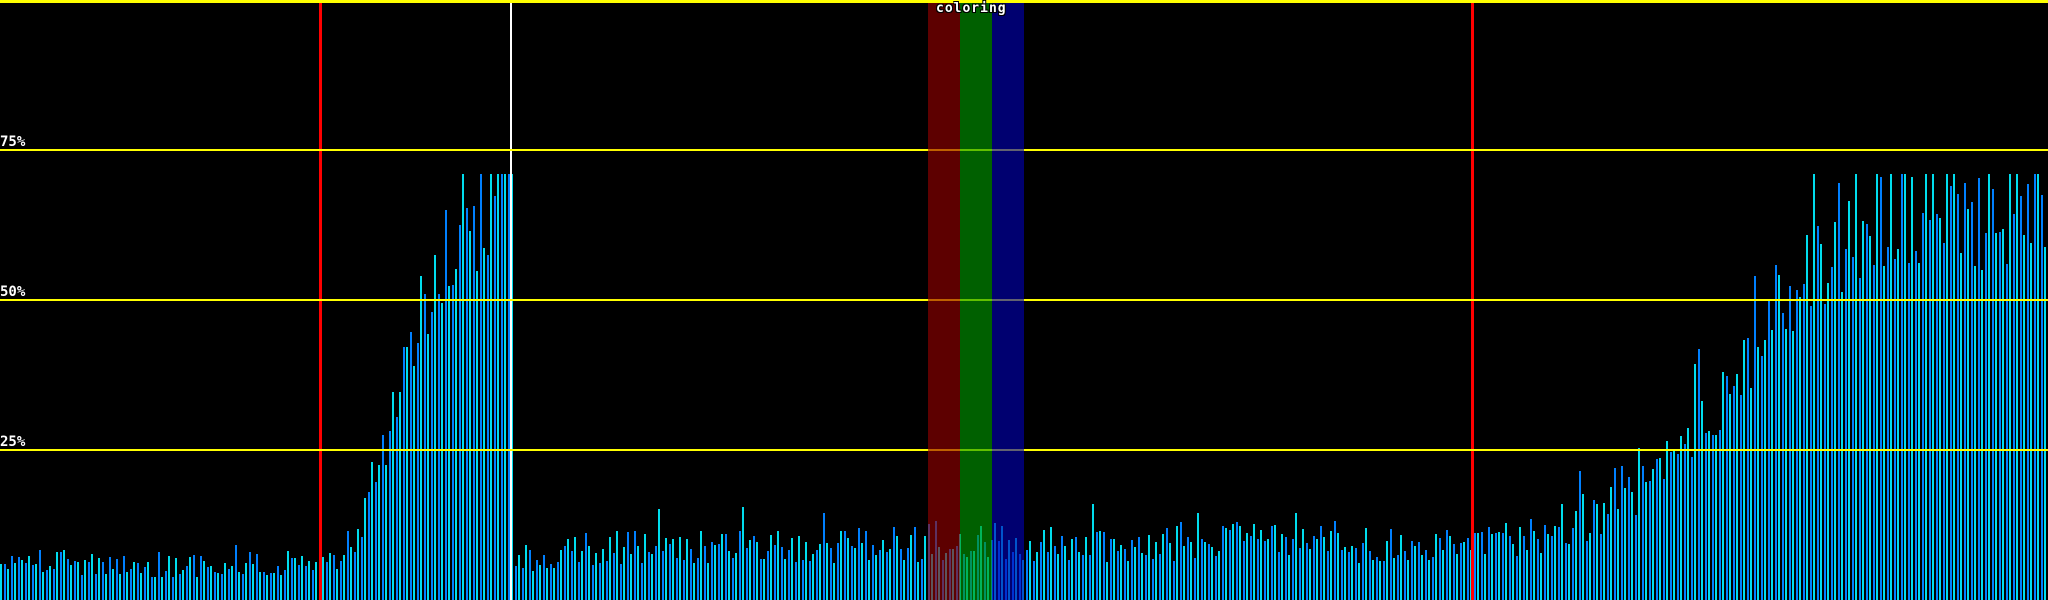 This screenshot has width=2048, height=600. What do you see at coordinates (511, 300) in the screenshot?
I see `cursor-white` at bounding box center [511, 300].